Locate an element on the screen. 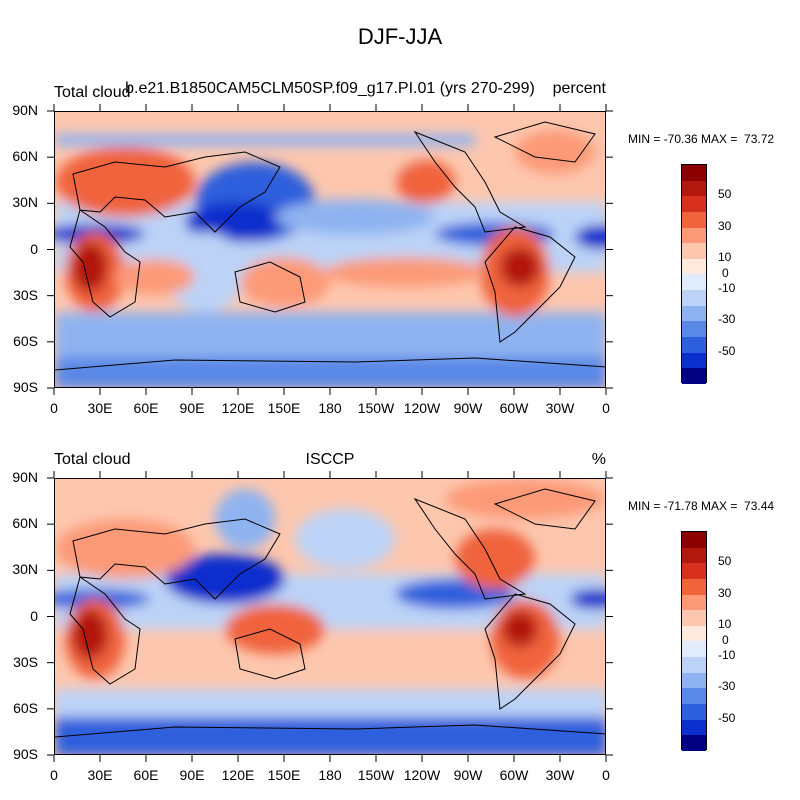 The width and height of the screenshot is (800, 800). figure-title: DJF-JJA is located at coordinates (400, 36).